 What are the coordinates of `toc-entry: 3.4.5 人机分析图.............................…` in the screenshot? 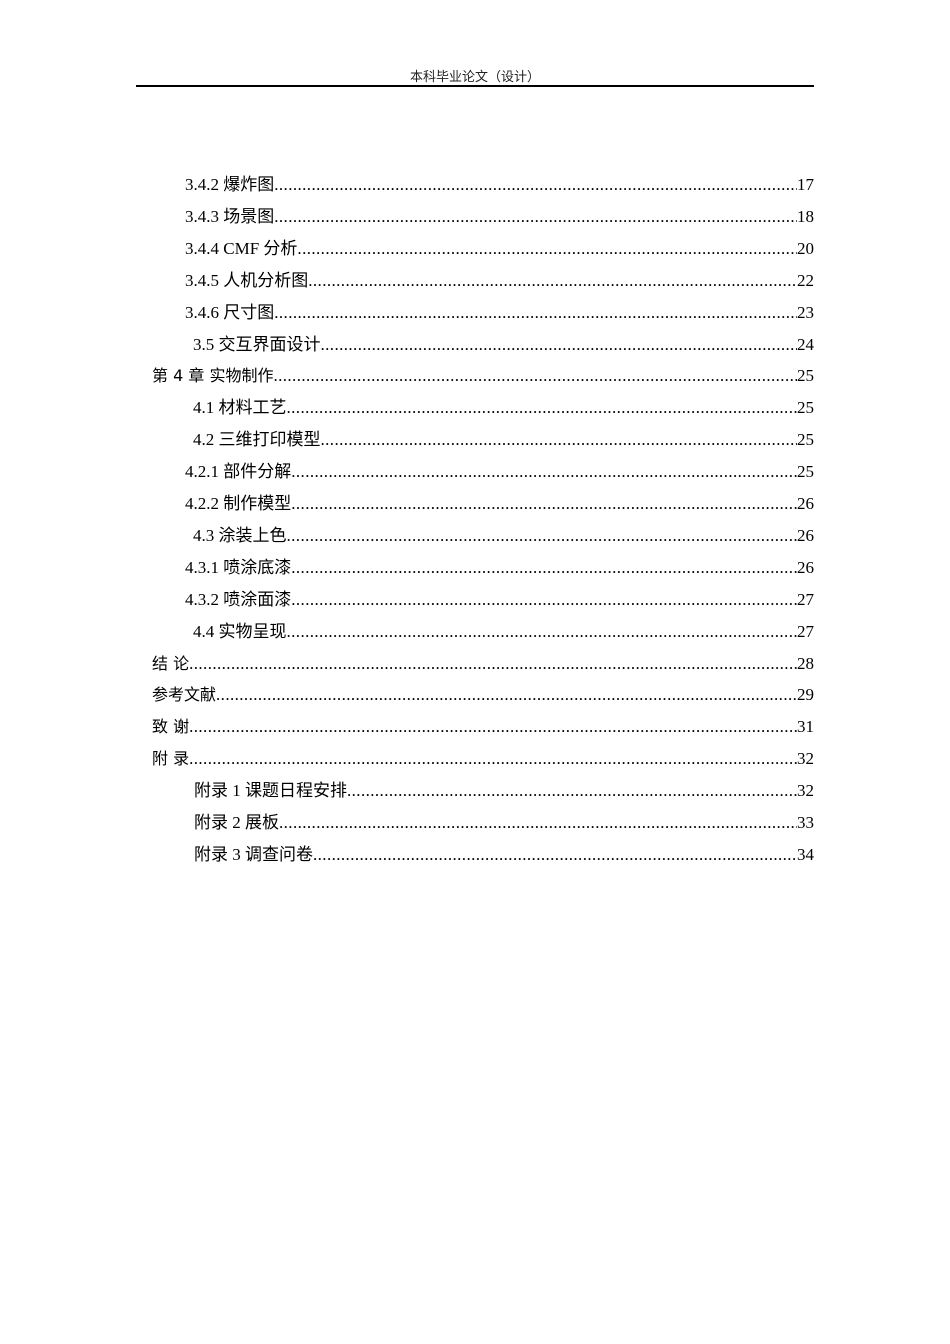 It's located at (499, 281).